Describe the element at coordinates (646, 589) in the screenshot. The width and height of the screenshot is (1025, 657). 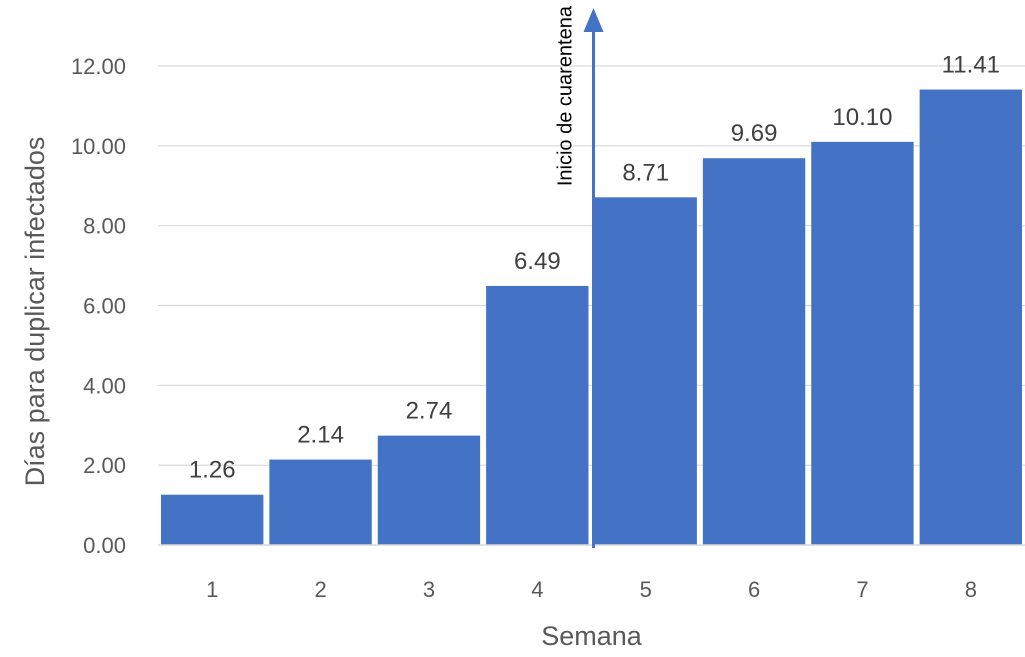
I see `x-tick-label: 5` at that location.